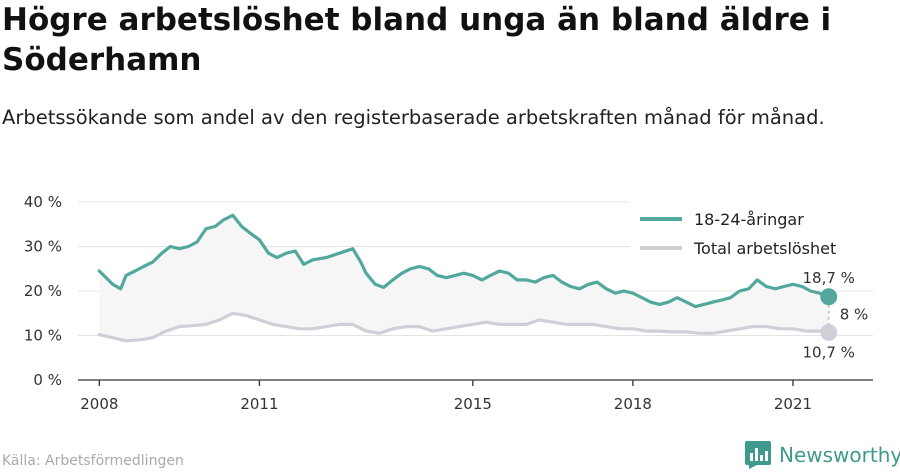 Image resolution: width=900 pixels, height=474 pixels. What do you see at coordinates (854, 315) in the screenshot?
I see `gap-label: 8 %` at bounding box center [854, 315].